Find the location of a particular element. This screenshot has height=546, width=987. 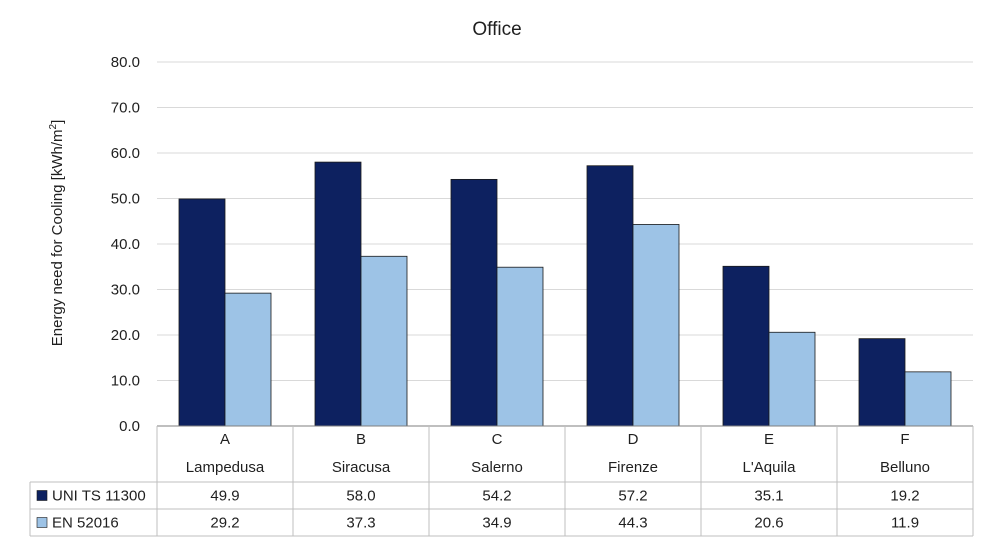

x-tick-label: A is located at coordinates (225, 439).